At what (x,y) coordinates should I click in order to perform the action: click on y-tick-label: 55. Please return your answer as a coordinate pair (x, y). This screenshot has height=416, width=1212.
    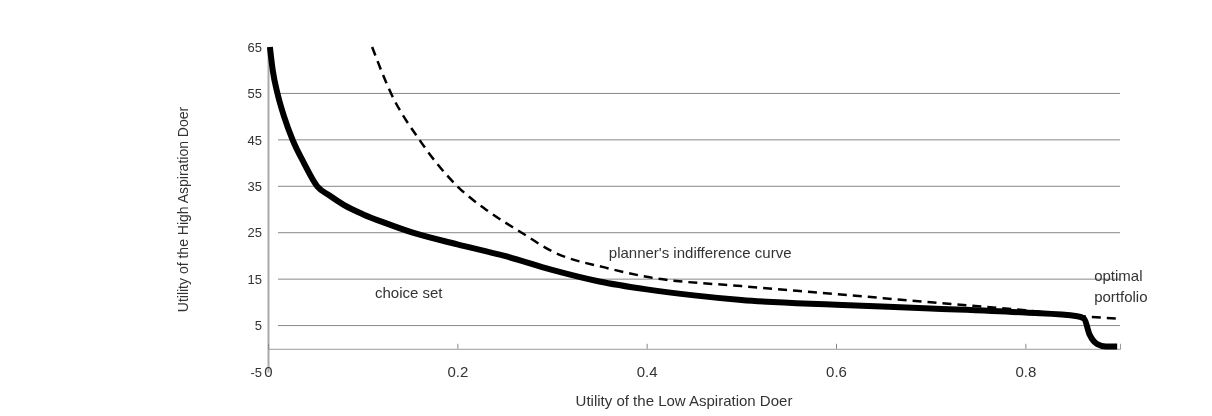
    Looking at the image, I should click on (254, 94).